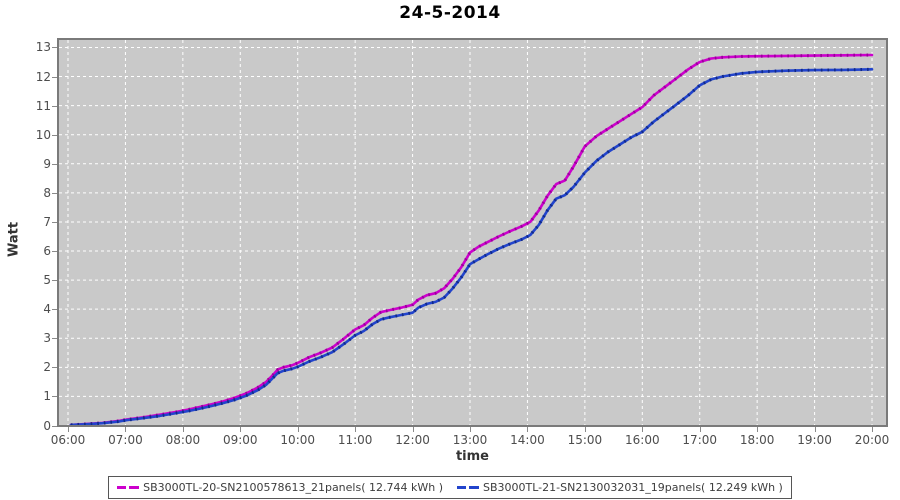 The image size is (900, 500). Describe the element at coordinates (43, 47) in the screenshot. I see `y-tick-label: 13` at that location.